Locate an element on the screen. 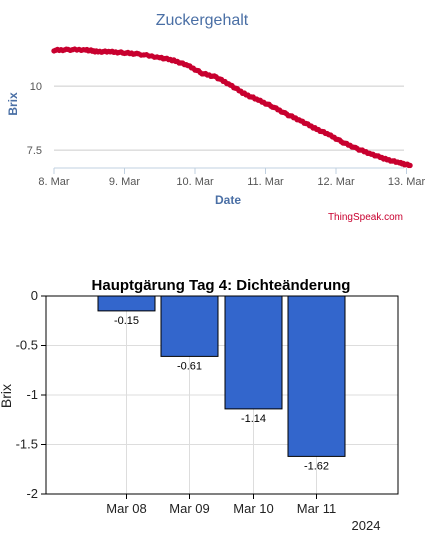  chart2-y-tick-label: -1.5 is located at coordinates (27, 444).